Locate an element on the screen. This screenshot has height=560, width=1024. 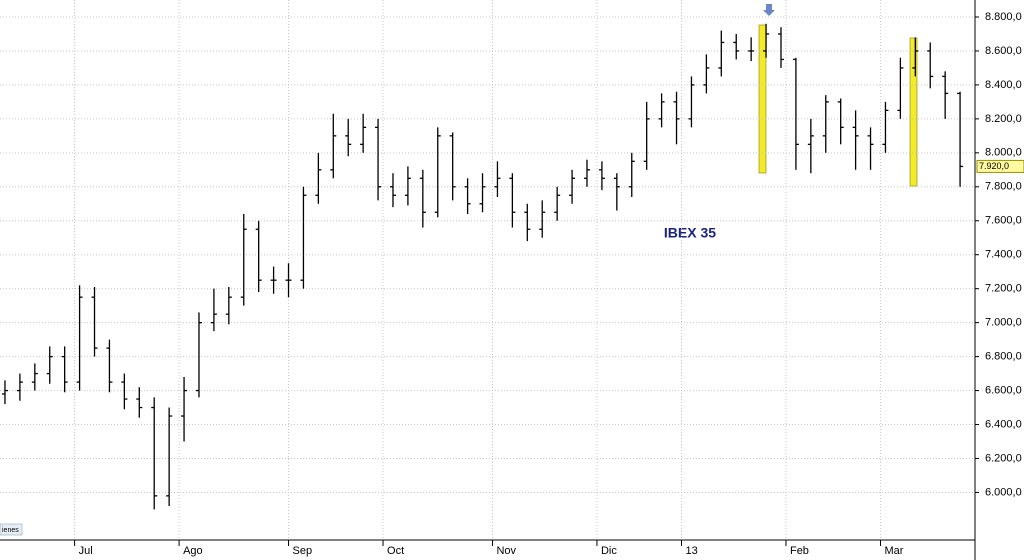
y-tick-label: 7.200,0 is located at coordinates (1003, 289).